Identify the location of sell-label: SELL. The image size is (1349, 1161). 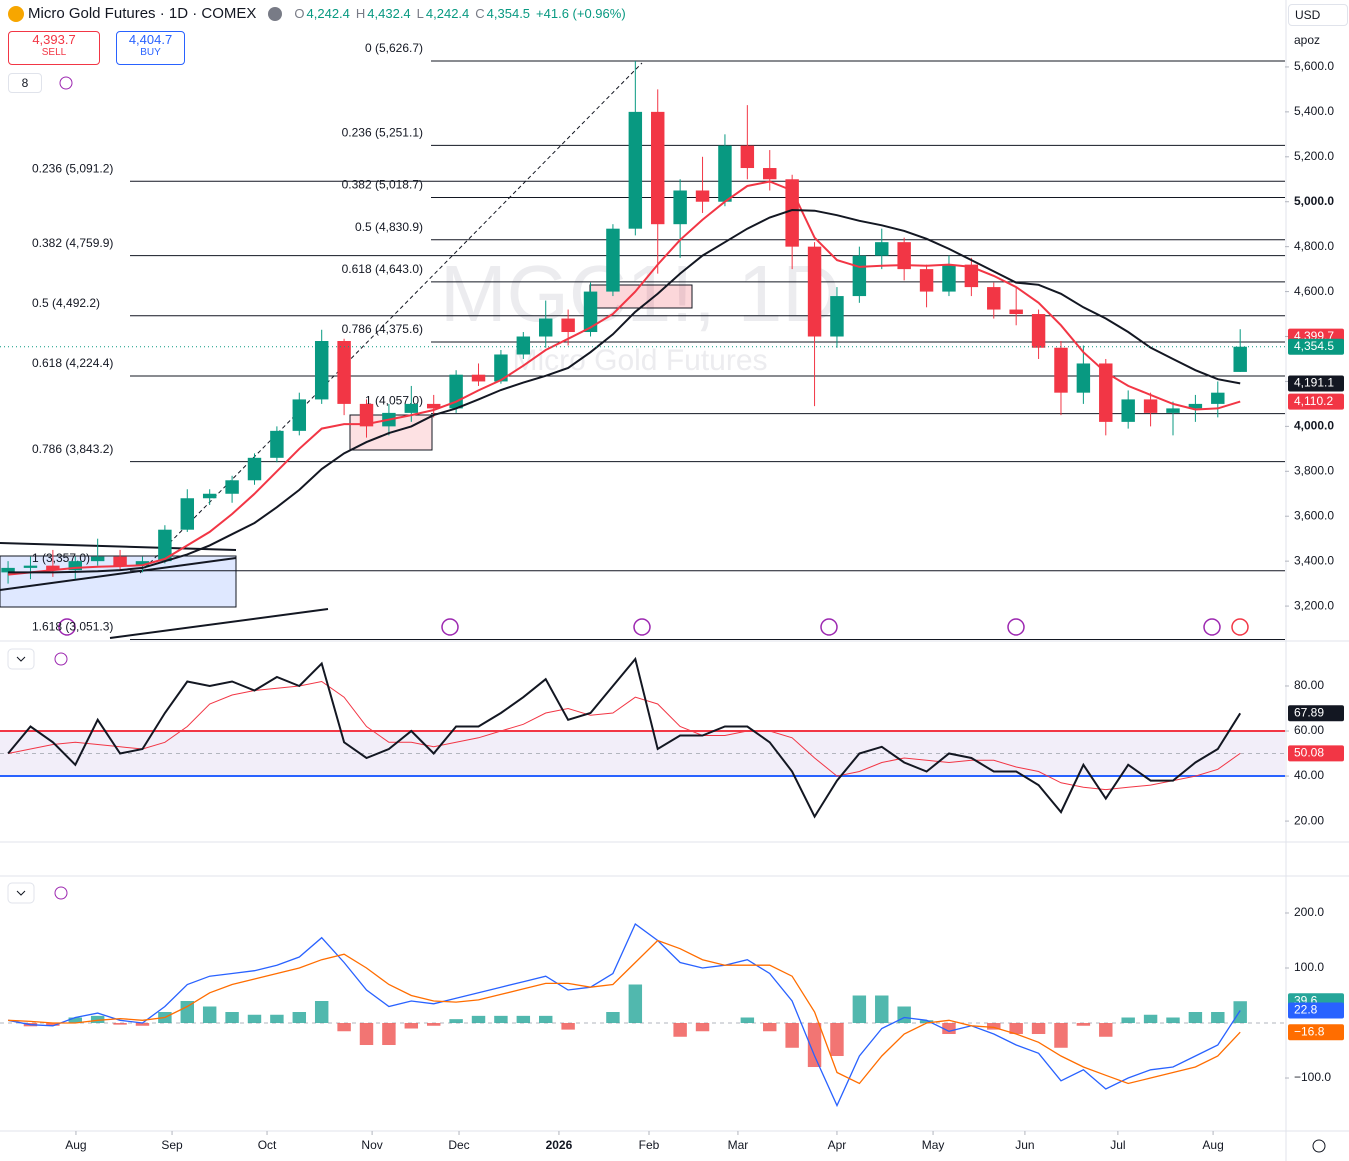
(54, 52).